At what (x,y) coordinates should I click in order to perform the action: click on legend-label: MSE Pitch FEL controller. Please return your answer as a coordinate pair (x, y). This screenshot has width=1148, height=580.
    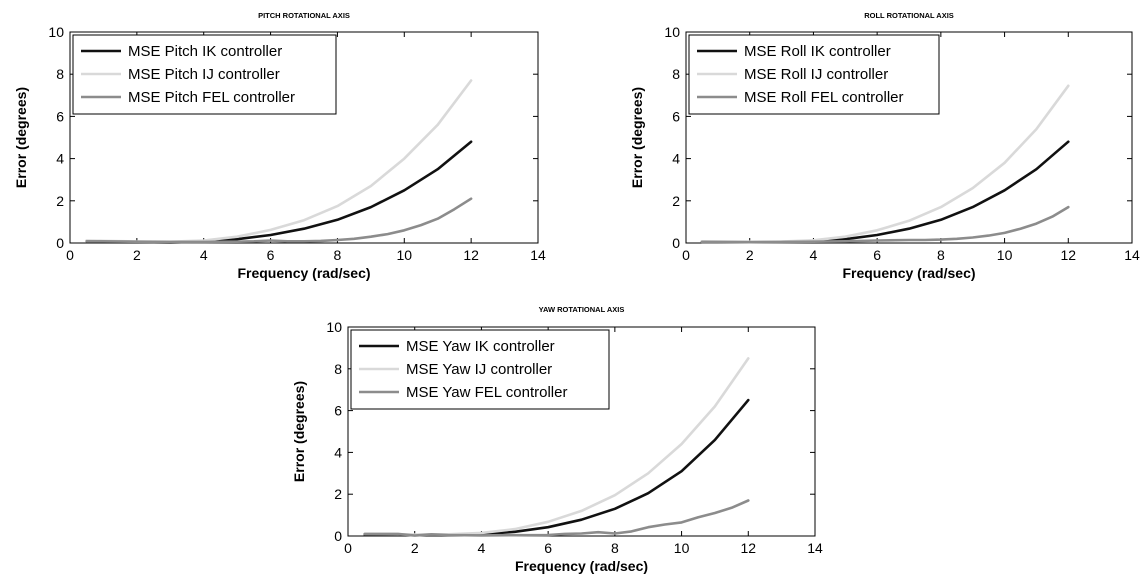
    Looking at the image, I should click on (211, 97).